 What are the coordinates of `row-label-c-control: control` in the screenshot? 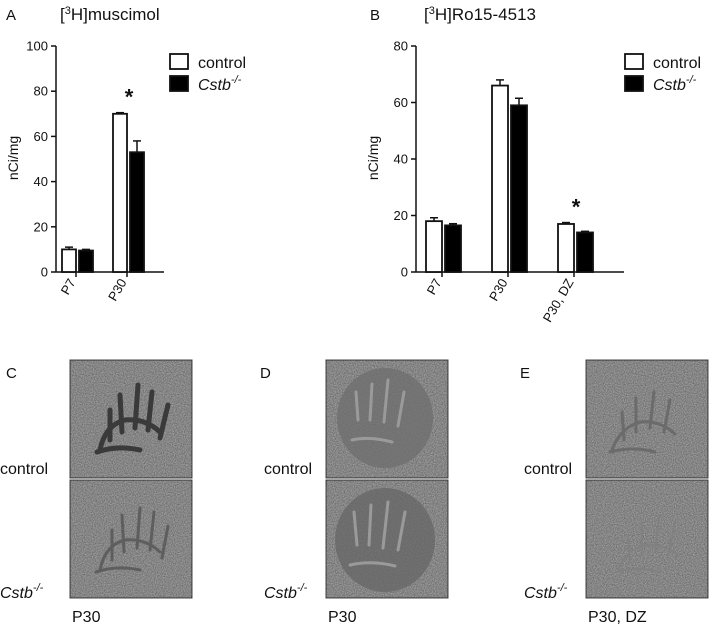 It's located at (24, 469).